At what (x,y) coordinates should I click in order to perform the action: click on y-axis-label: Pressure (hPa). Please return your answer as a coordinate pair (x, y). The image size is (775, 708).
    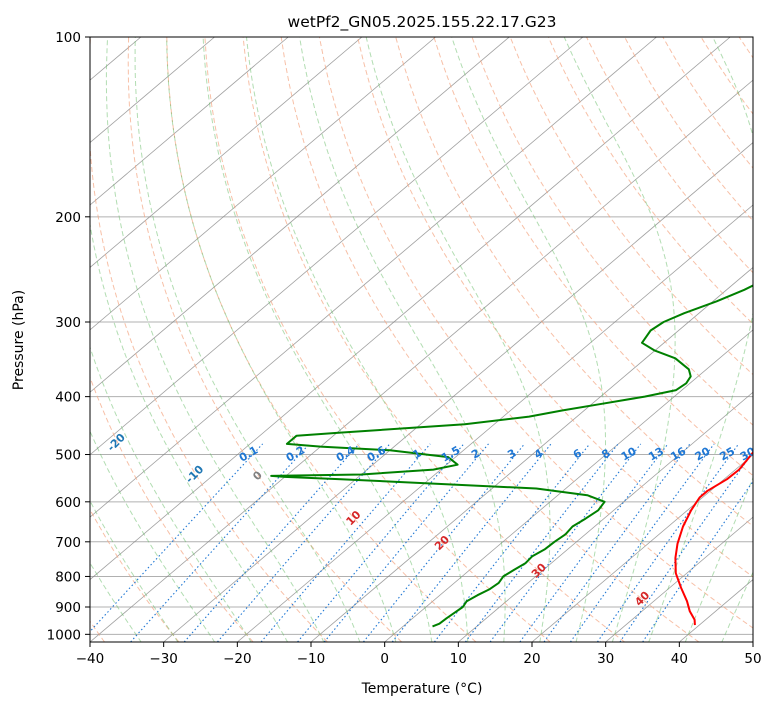
    Looking at the image, I should click on (19, 340).